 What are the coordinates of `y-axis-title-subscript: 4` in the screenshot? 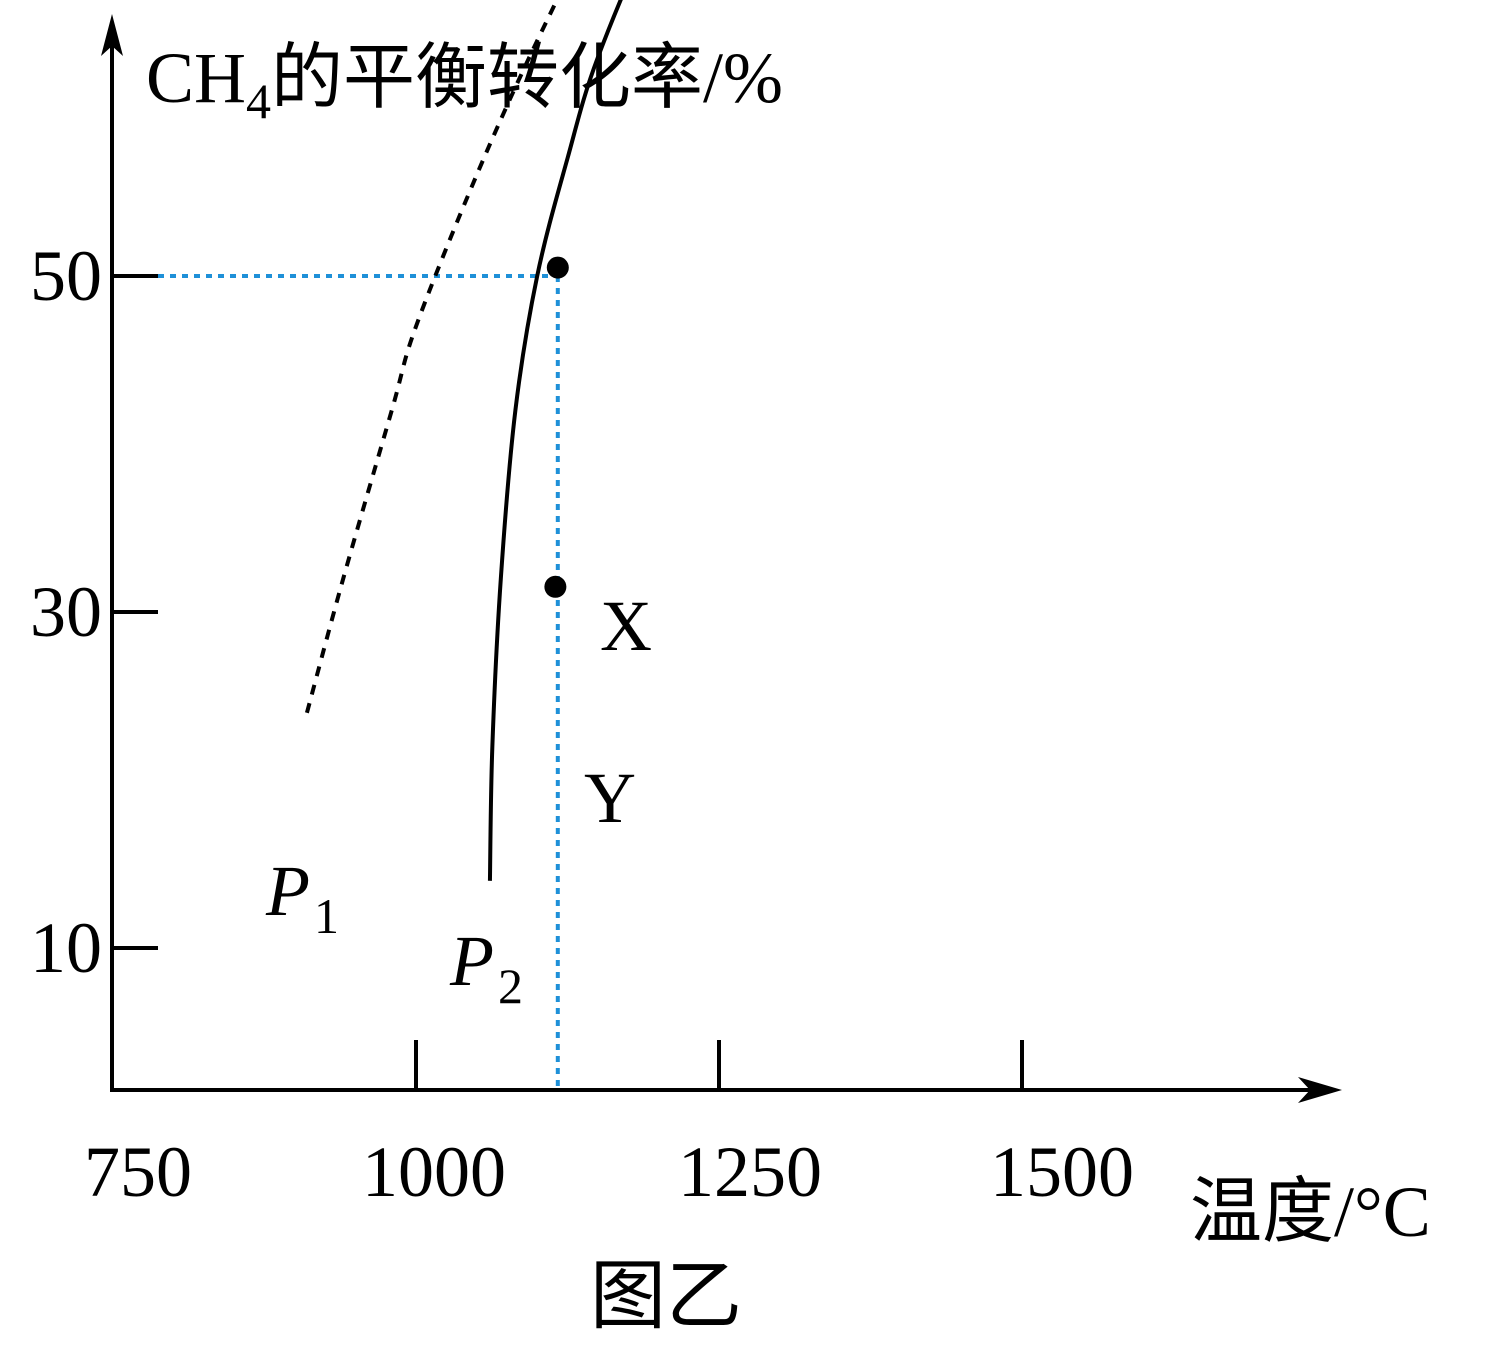 It's located at (258, 101).